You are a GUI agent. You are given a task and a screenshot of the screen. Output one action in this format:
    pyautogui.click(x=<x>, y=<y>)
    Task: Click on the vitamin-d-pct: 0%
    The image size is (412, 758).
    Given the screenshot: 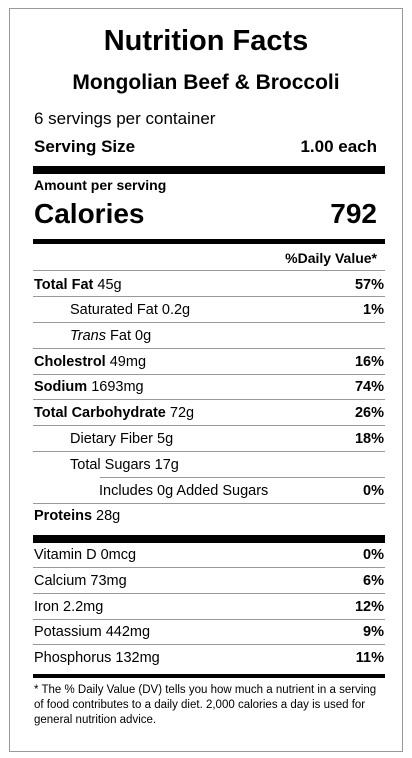 What is the action you would take?
    pyautogui.click(x=373, y=555)
    